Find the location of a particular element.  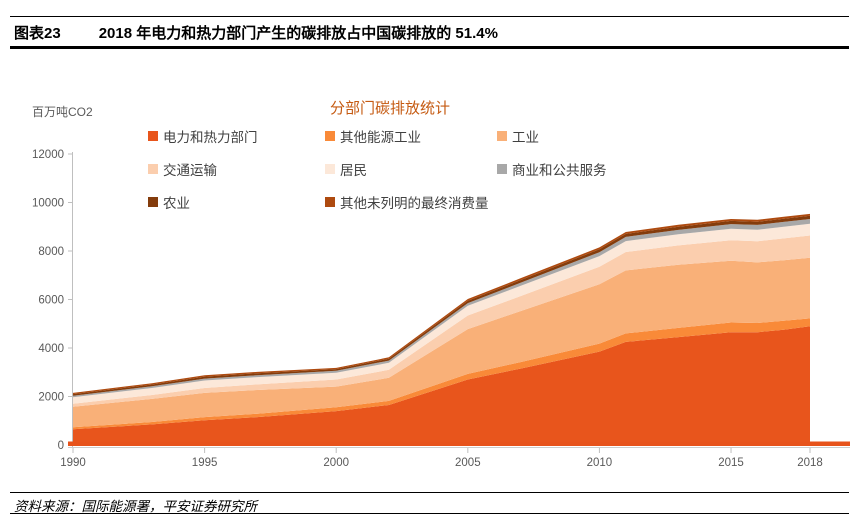

legend-item: 其他未列明的最终消费量 is located at coordinates (411, 201).